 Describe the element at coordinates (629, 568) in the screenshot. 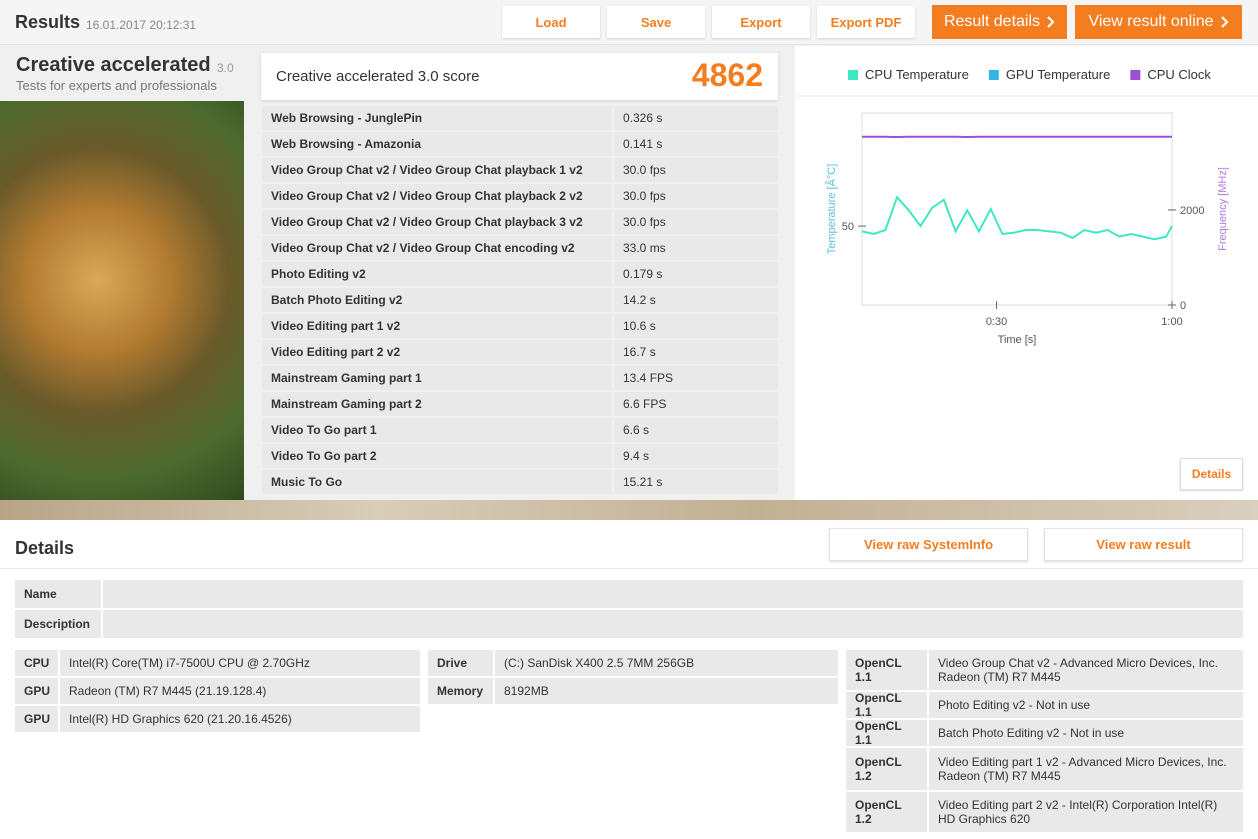

I see `divider` at that location.